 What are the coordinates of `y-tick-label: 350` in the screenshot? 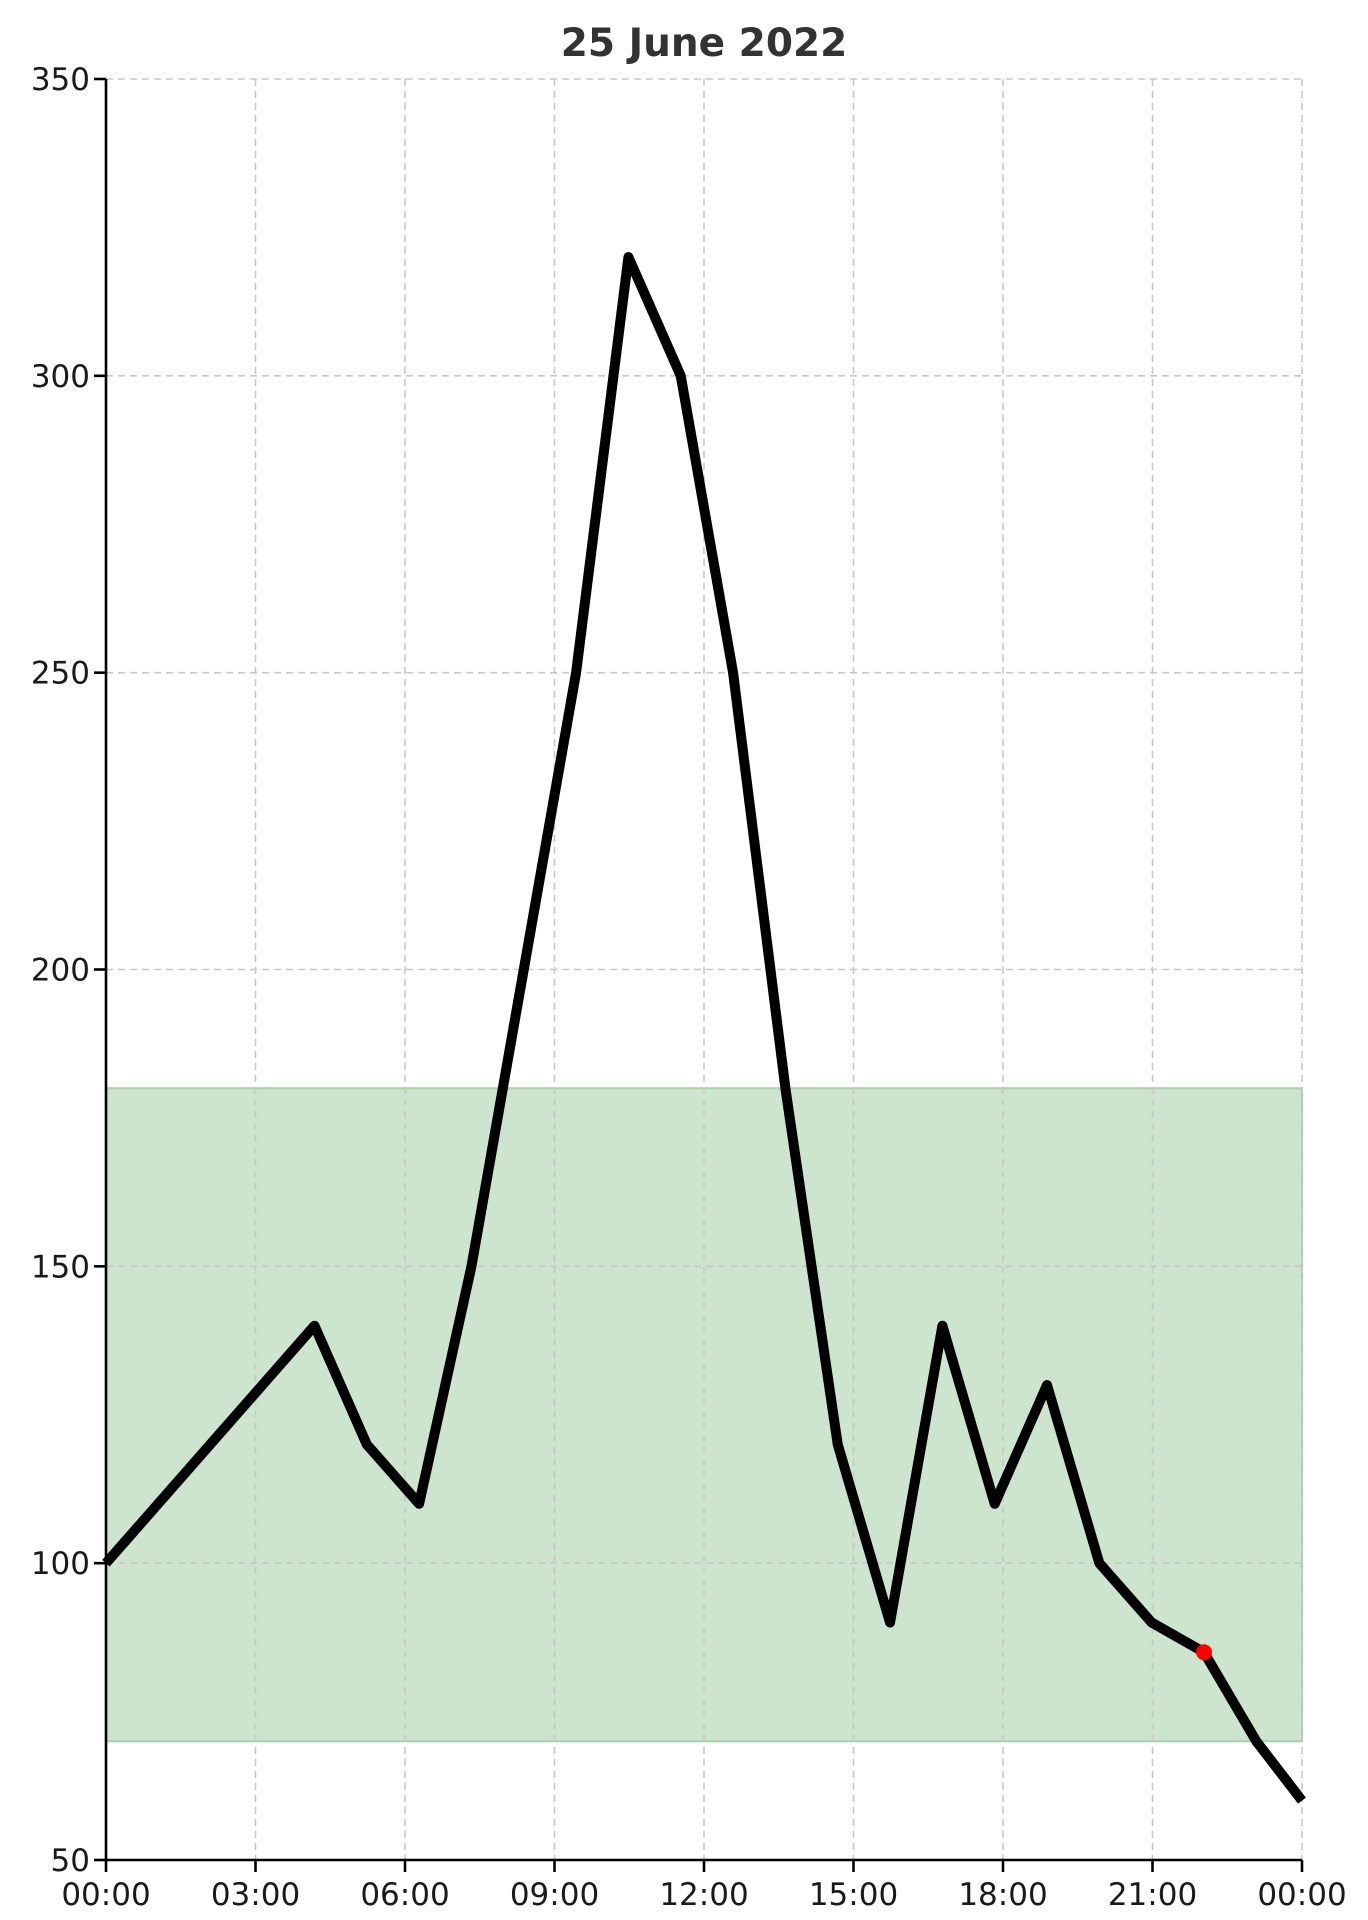 It's located at (60, 80).